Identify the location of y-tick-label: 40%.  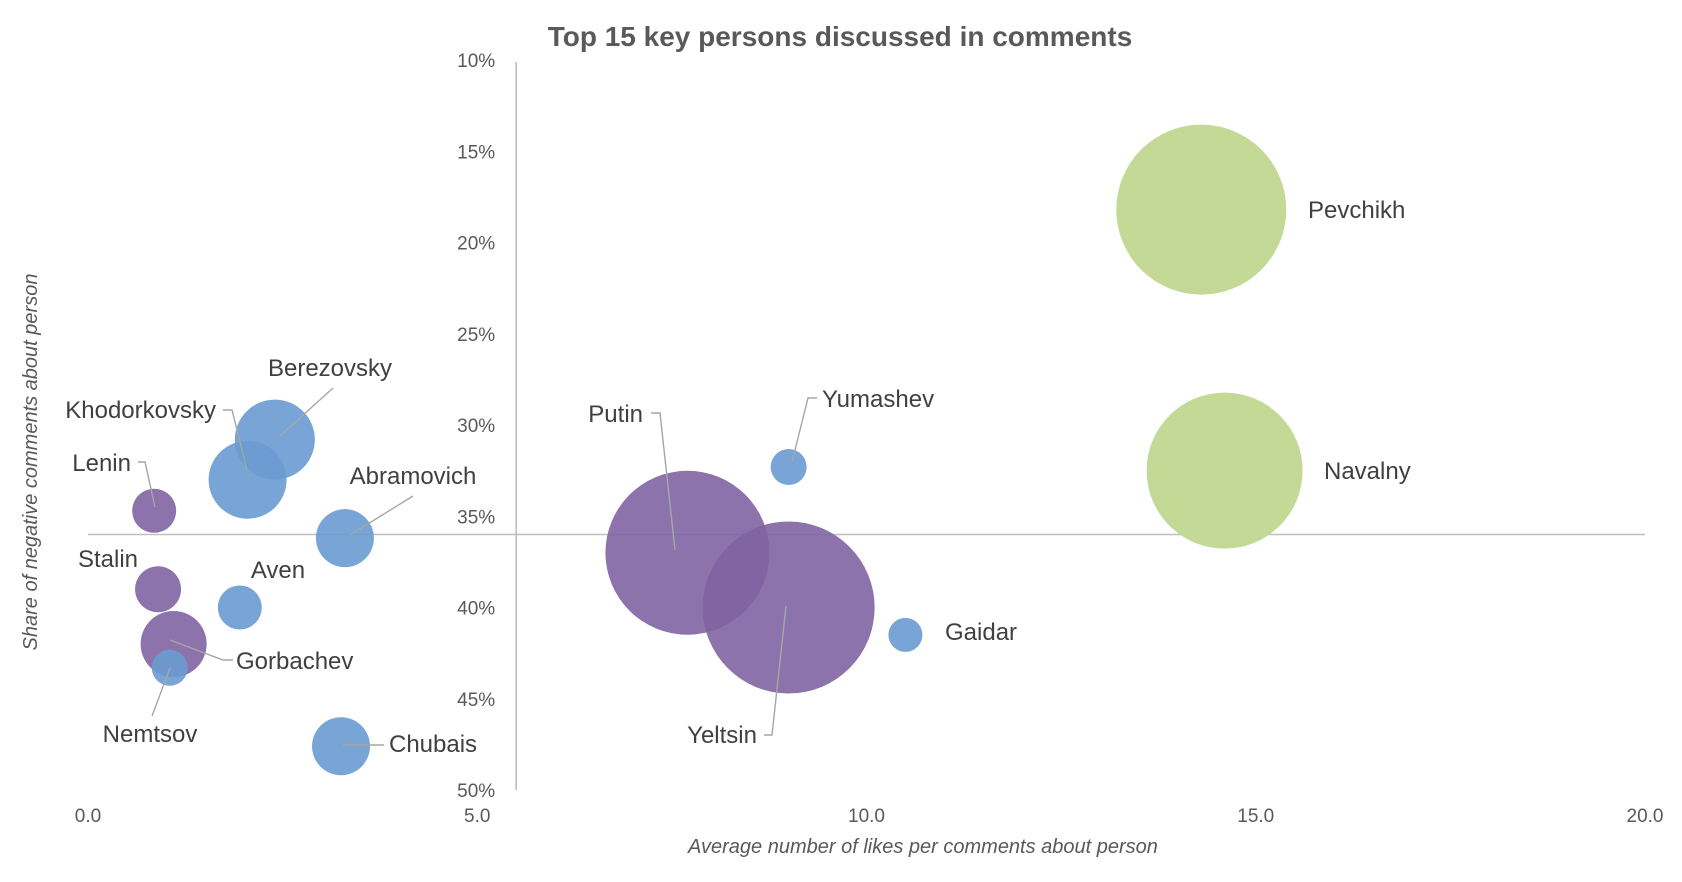
(476, 609).